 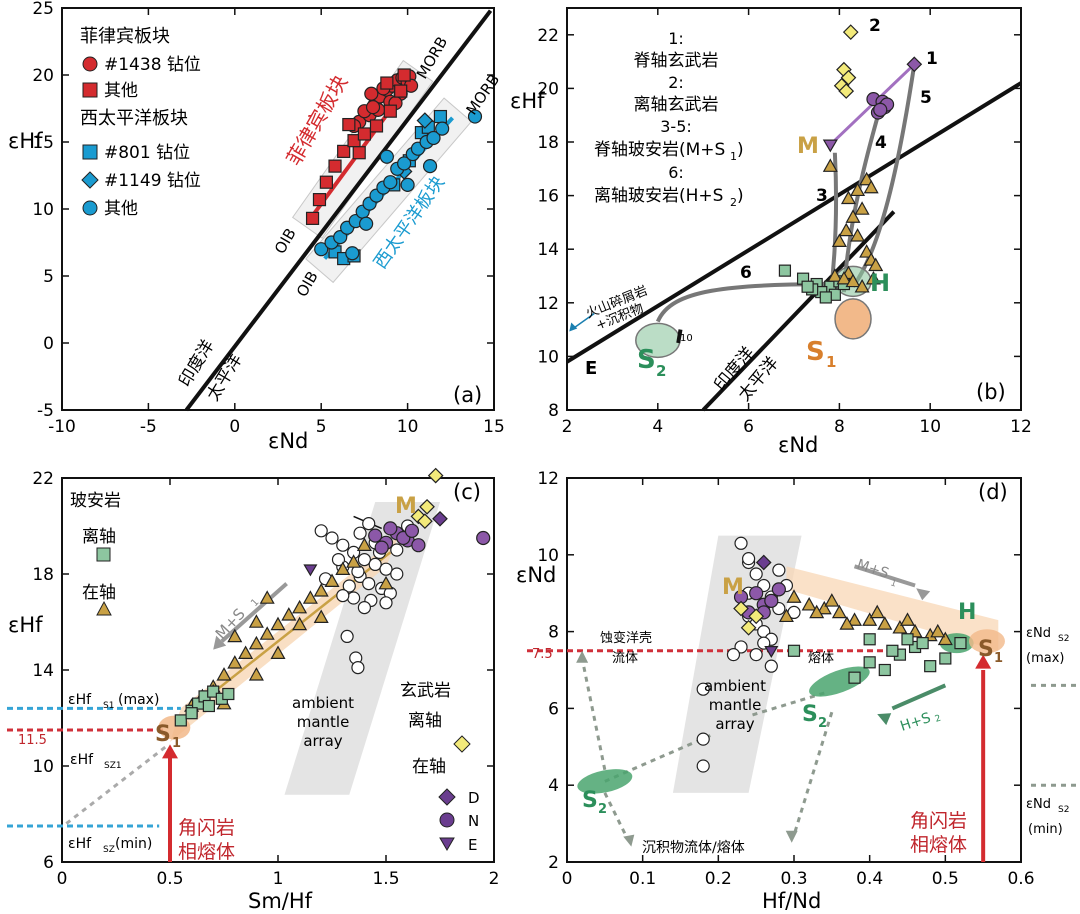 What do you see at coordinates (43, 479) in the screenshot?
I see `y-tick-label: 22` at bounding box center [43, 479].